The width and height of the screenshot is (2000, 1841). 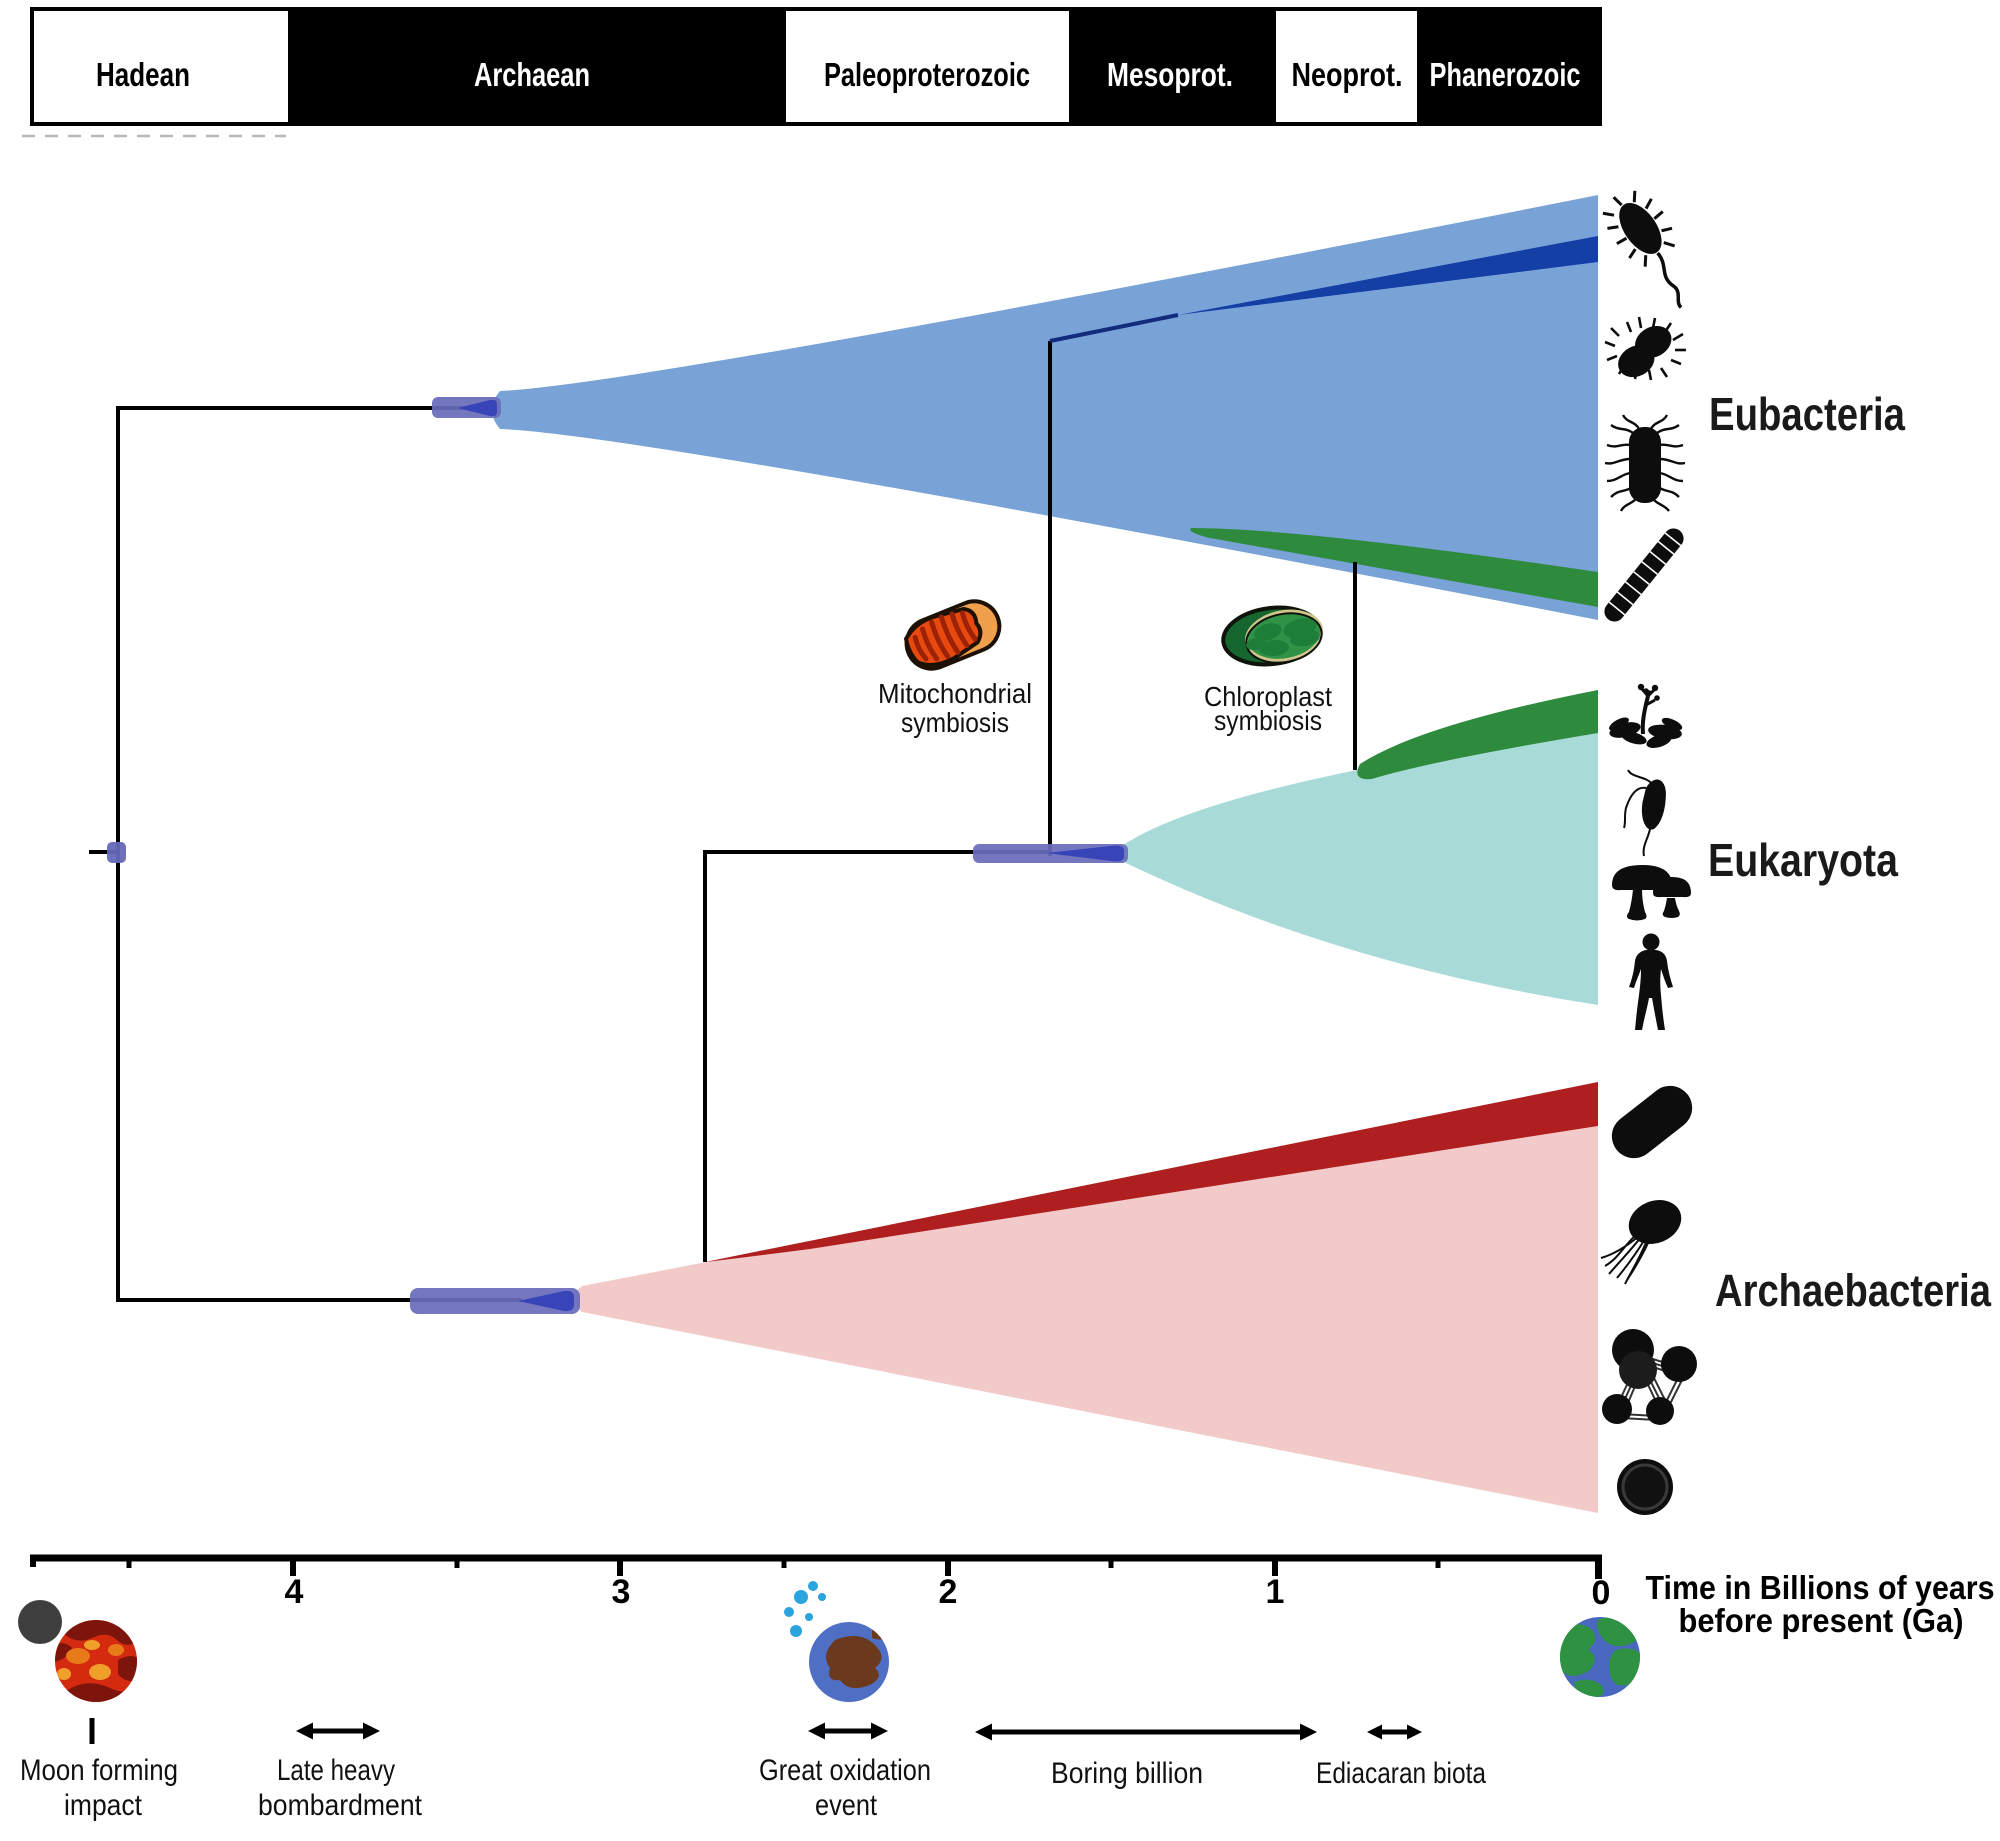 I want to click on svg-text: Hadean, so click(x=143, y=74).